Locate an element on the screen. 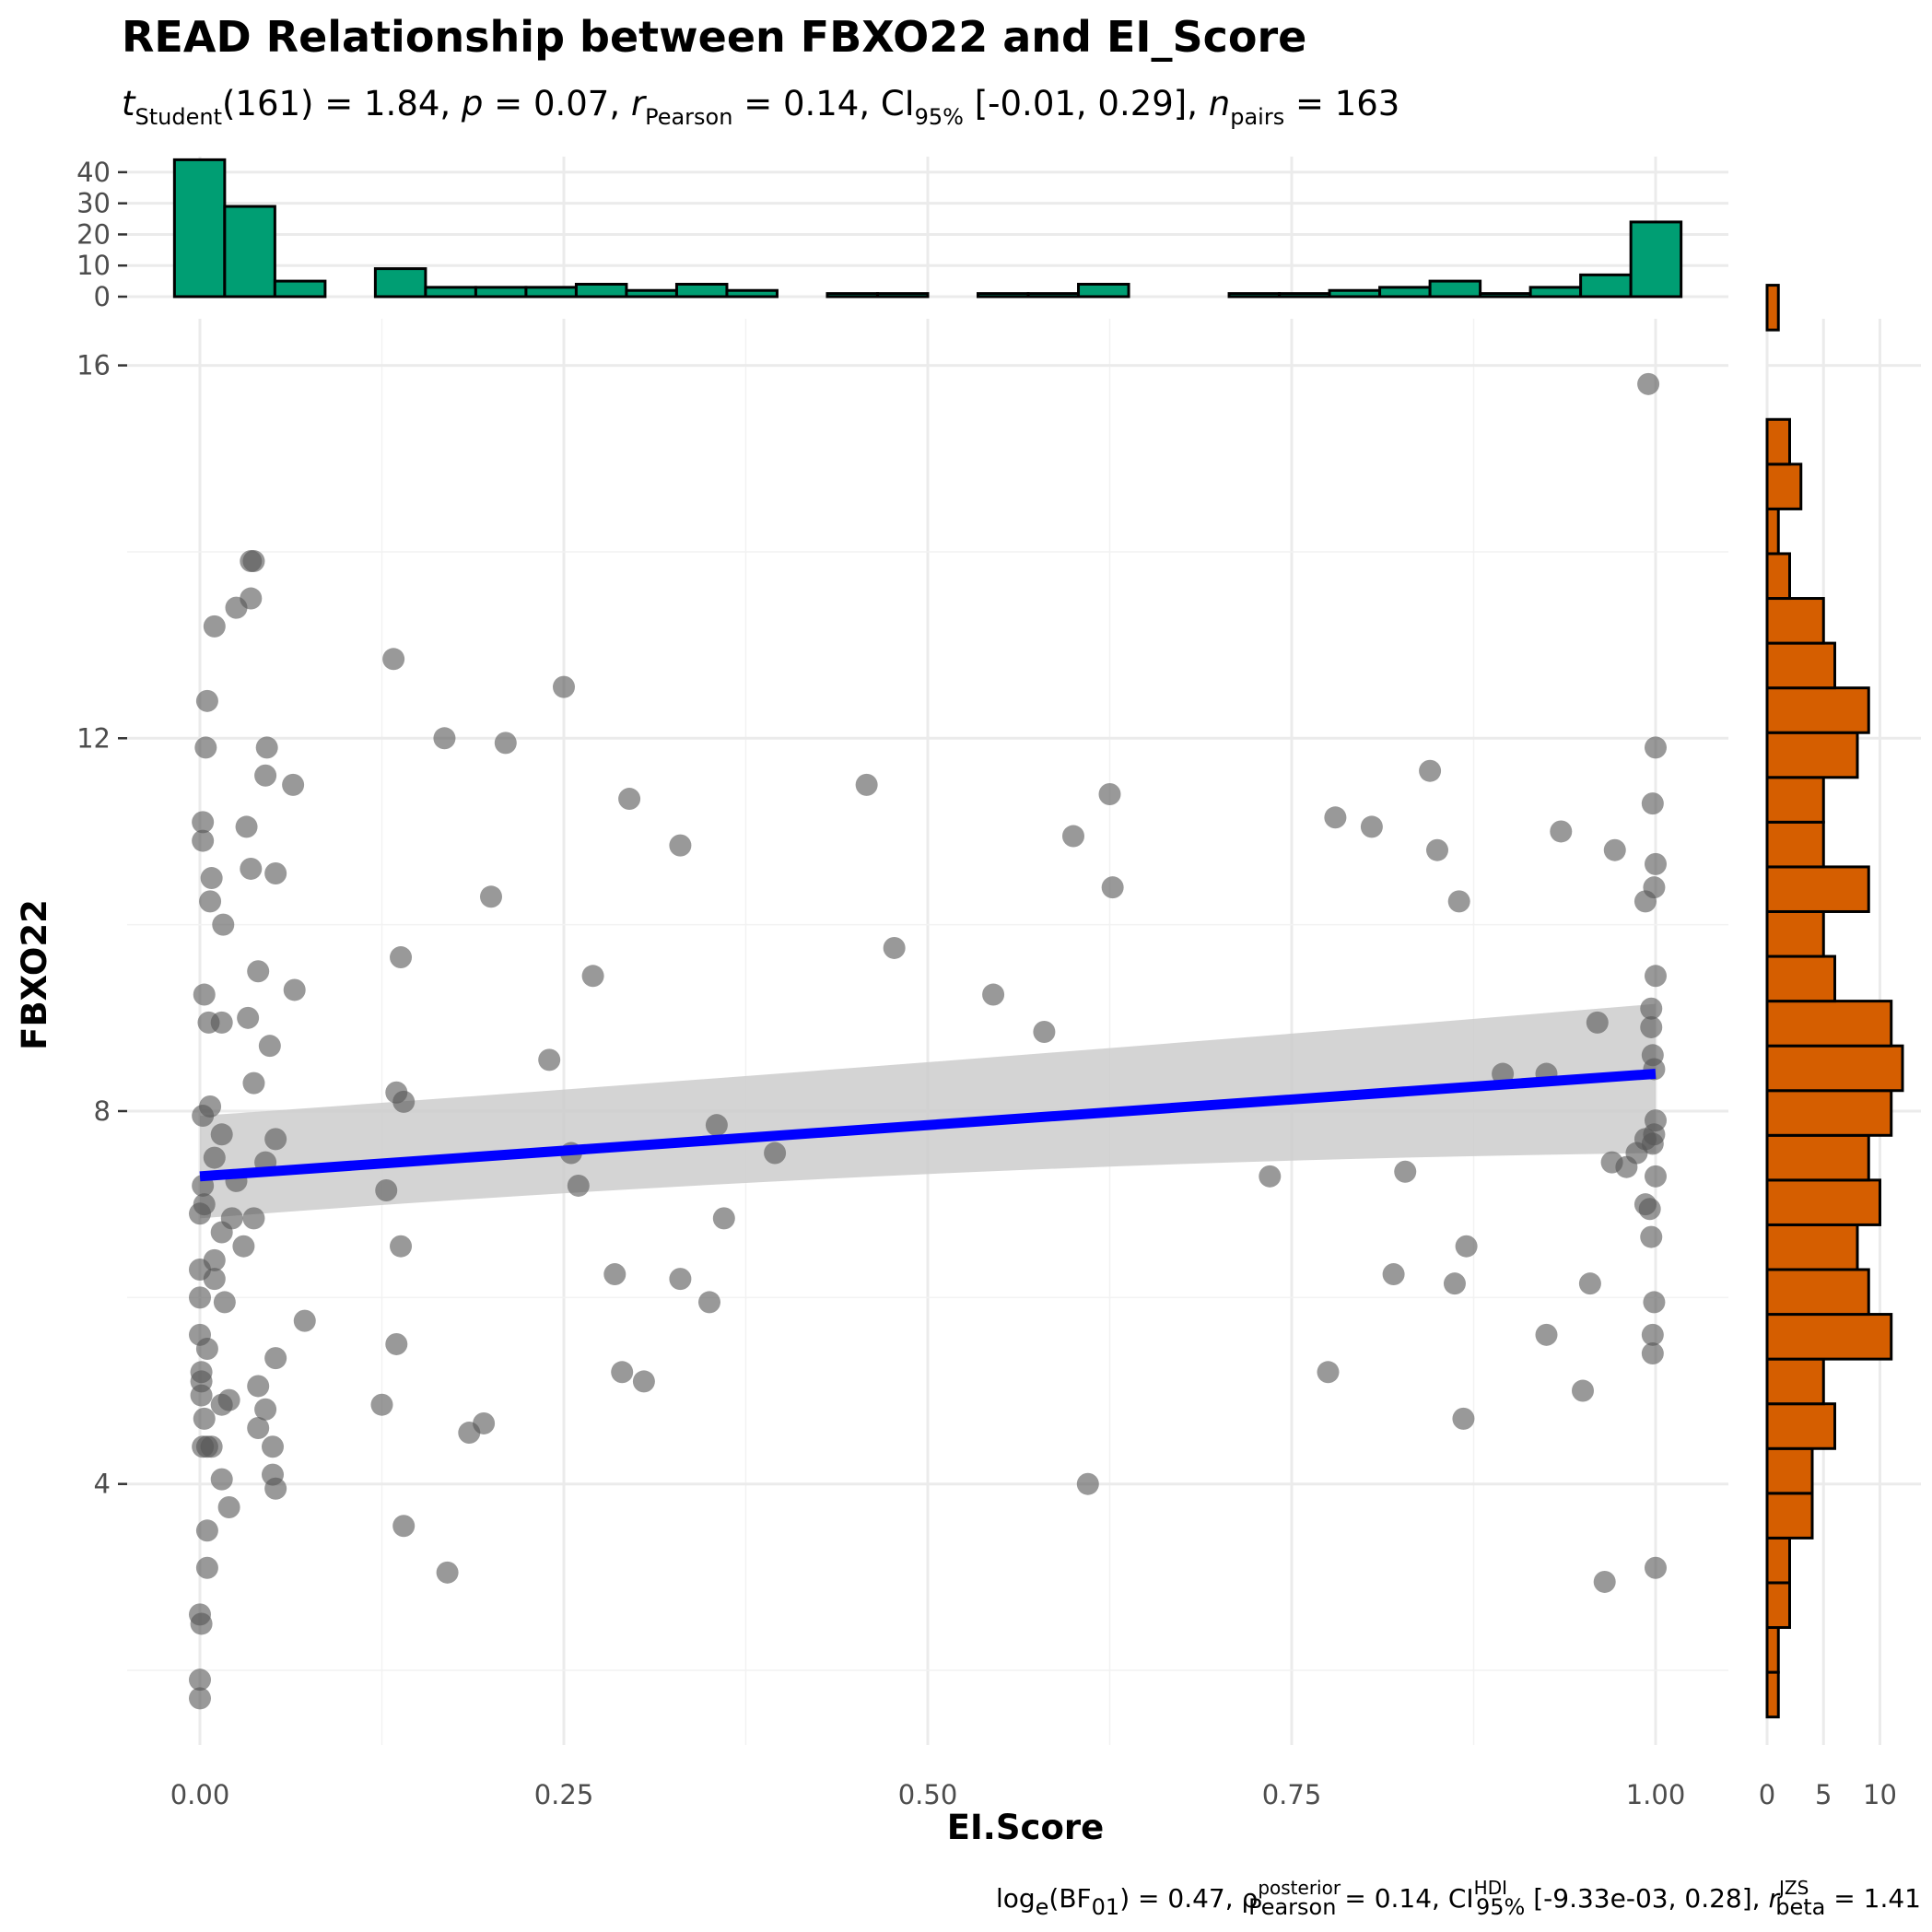 This screenshot has width=1932, height=1932. right-histogram: 0 5 10 is located at coordinates (1840, 1047).